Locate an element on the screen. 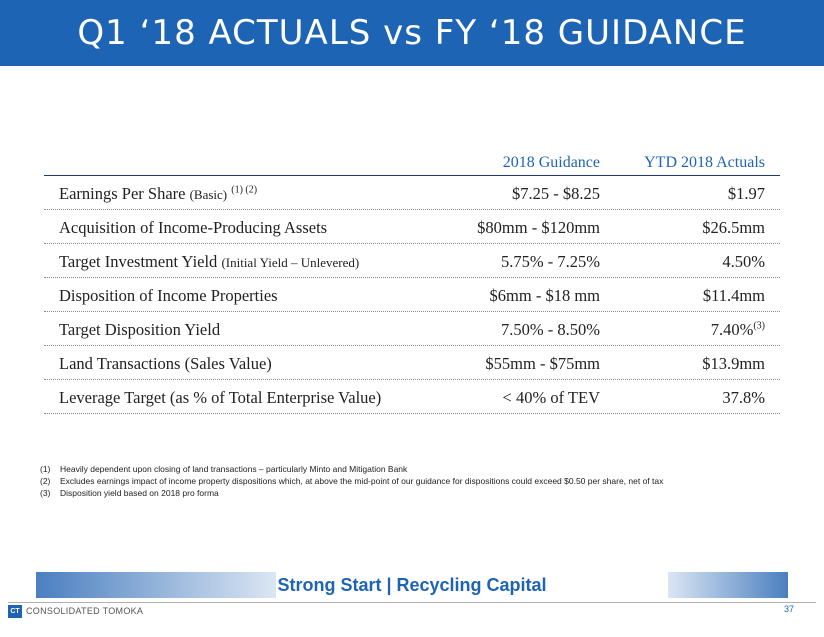 The image size is (824, 637). row-label-text: Earnings Per Share is located at coordinates (122, 193).